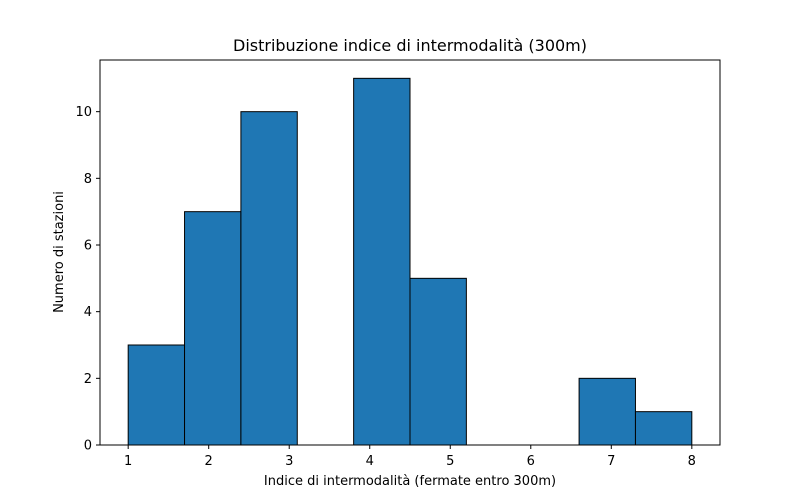  Describe the element at coordinates (611, 461) in the screenshot. I see `x-tick-label: 7` at that location.